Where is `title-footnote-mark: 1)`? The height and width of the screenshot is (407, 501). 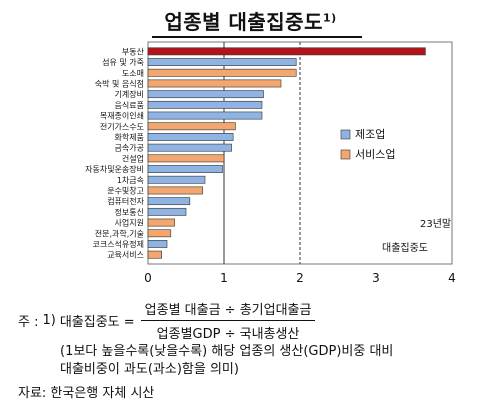
title-footnote-mark: 1) is located at coordinates (329, 18).